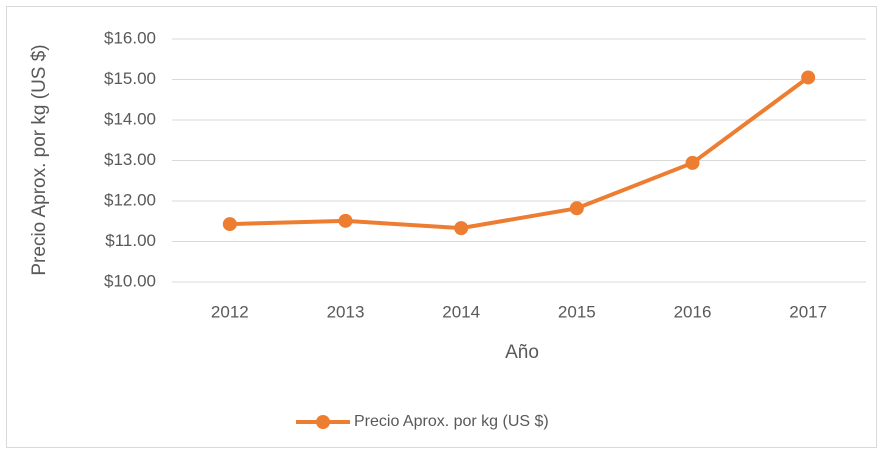 The width and height of the screenshot is (883, 454). What do you see at coordinates (346, 311) in the screenshot?
I see `x-tick-label: 2013` at bounding box center [346, 311].